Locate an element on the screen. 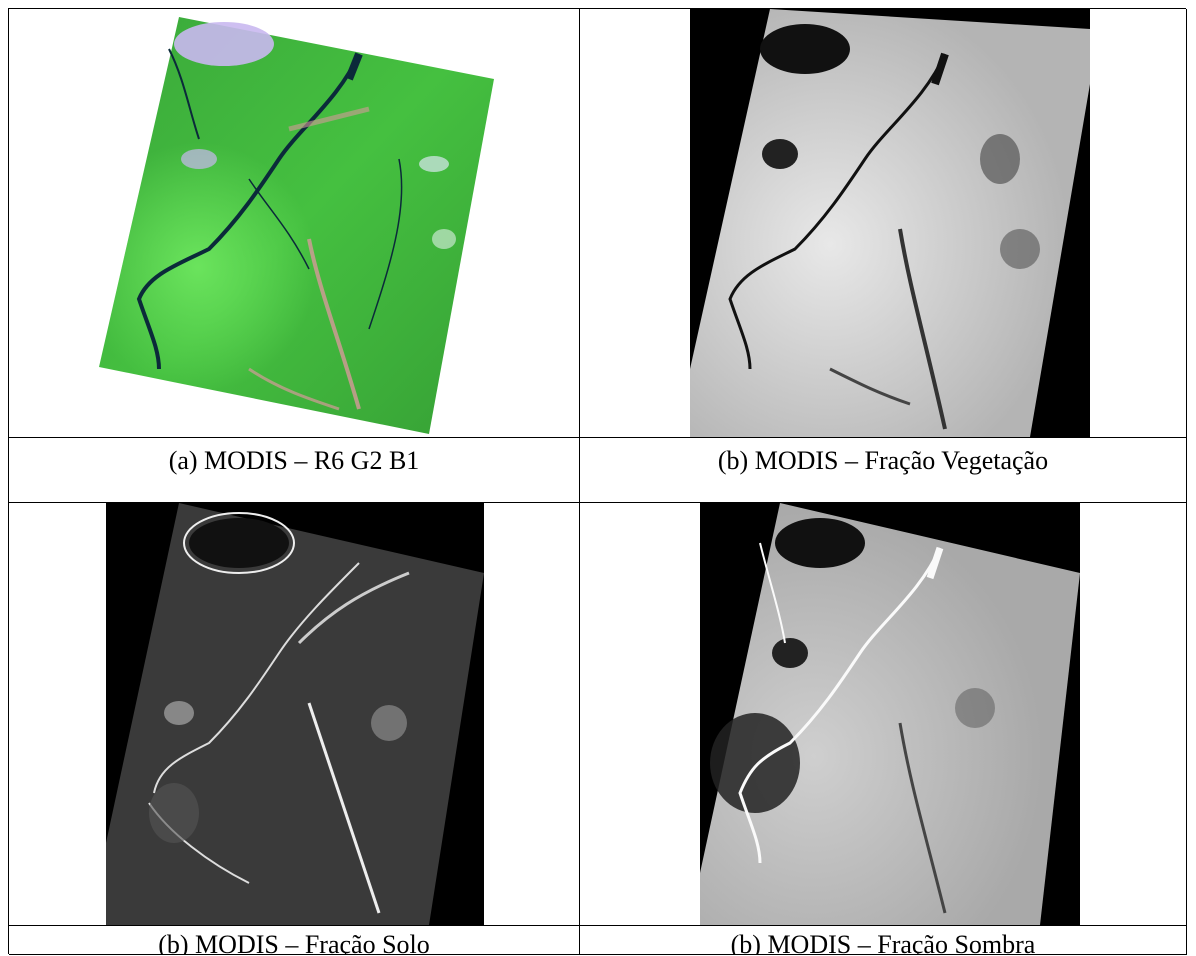 This screenshot has height=956, width=1196. modis-vegetation-fraction-image is located at coordinates (890, 223).